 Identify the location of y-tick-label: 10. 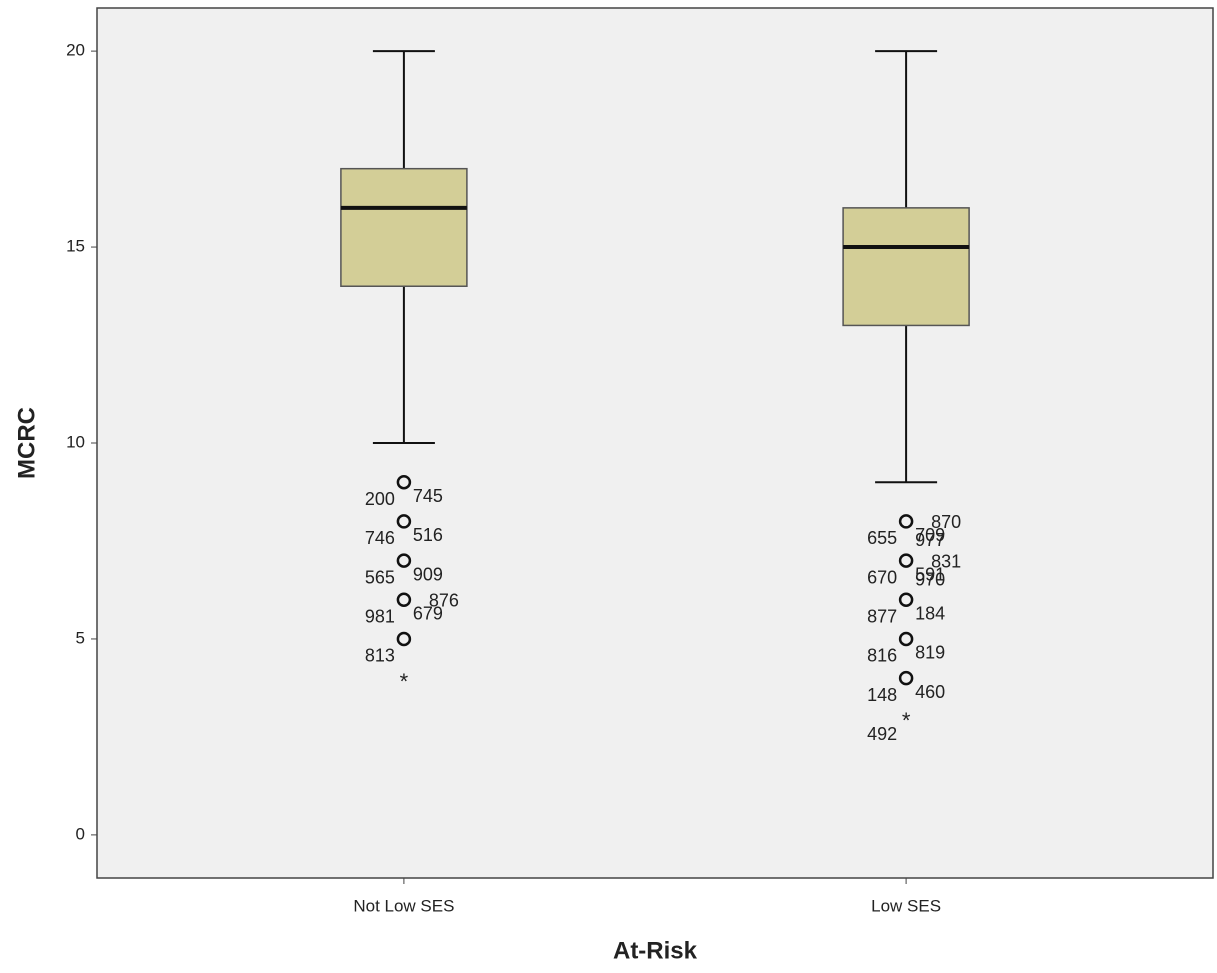
(75, 441).